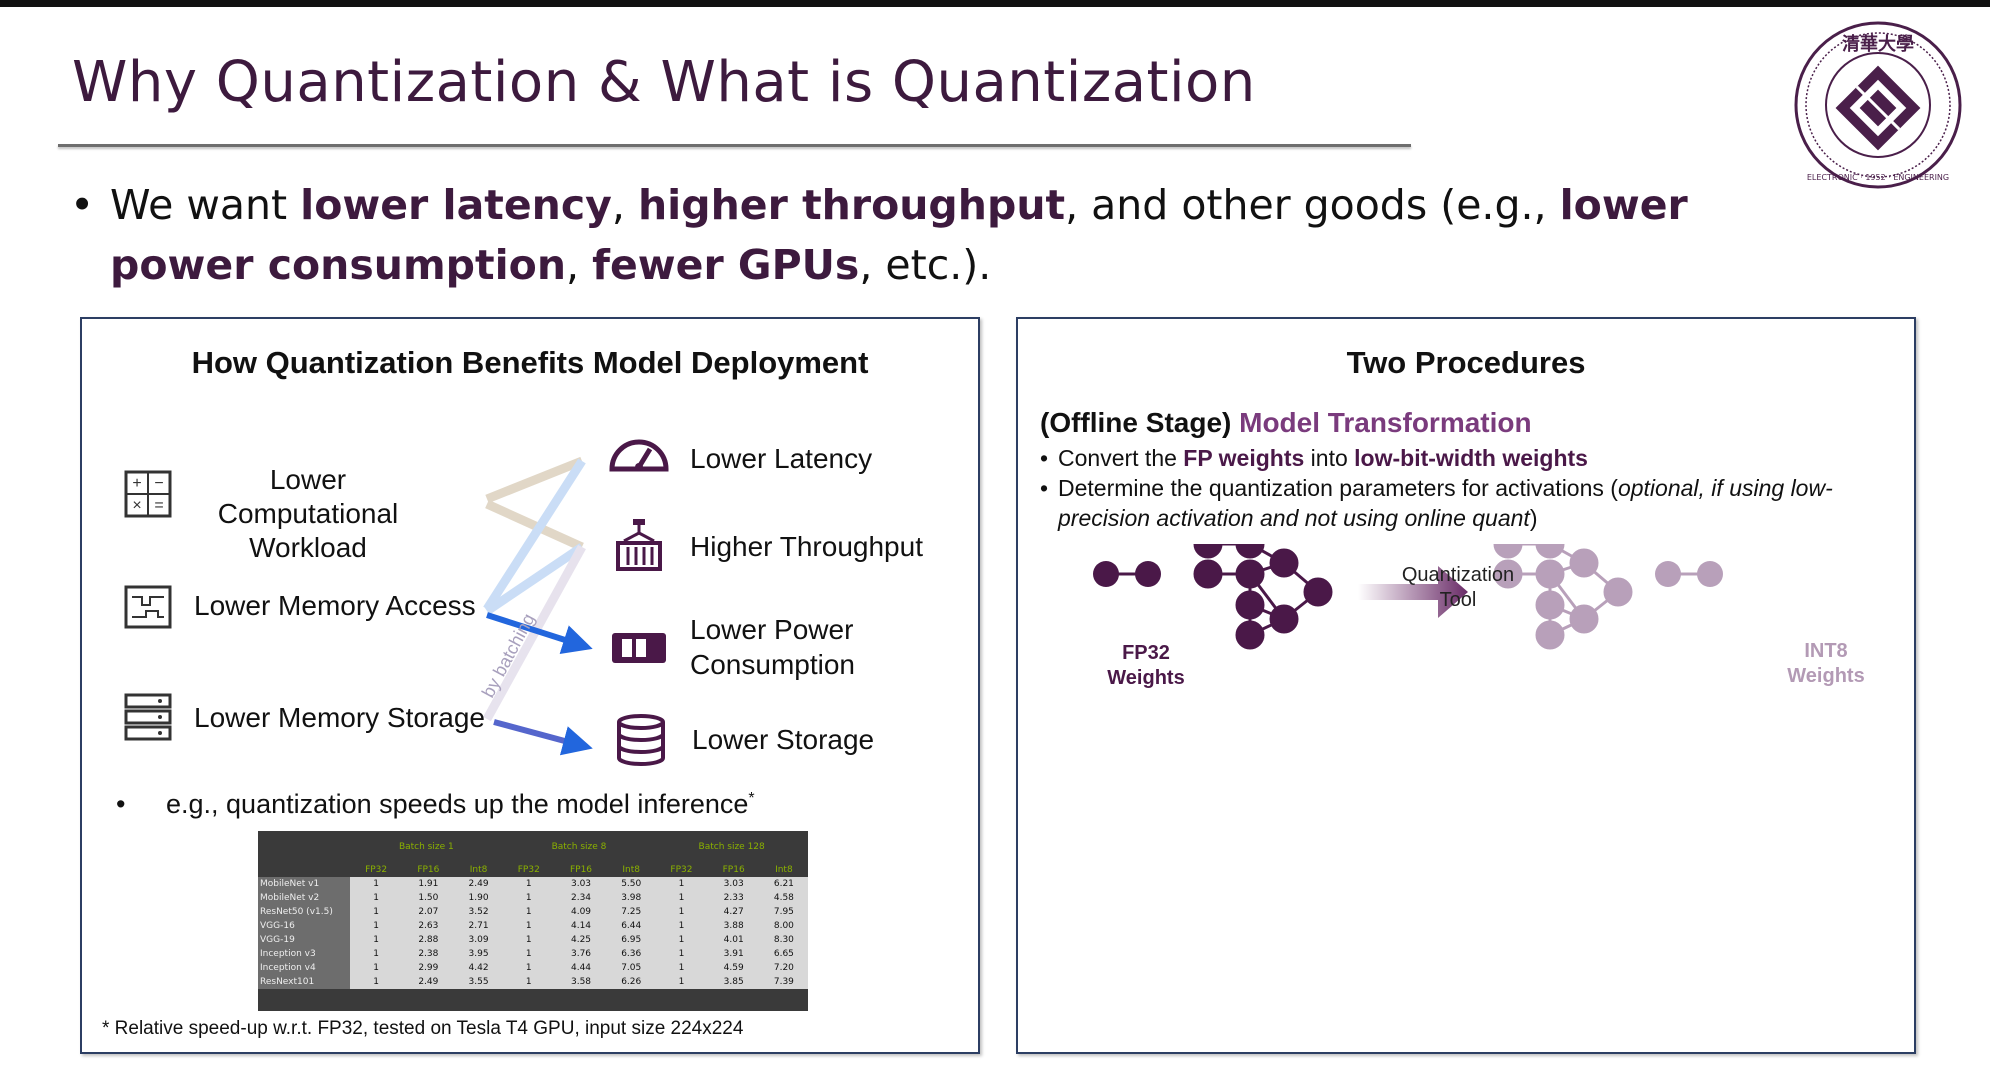 This screenshot has width=1990, height=1086. Describe the element at coordinates (783, 884) in the screenshot. I see `table-cell: 6.21` at that location.